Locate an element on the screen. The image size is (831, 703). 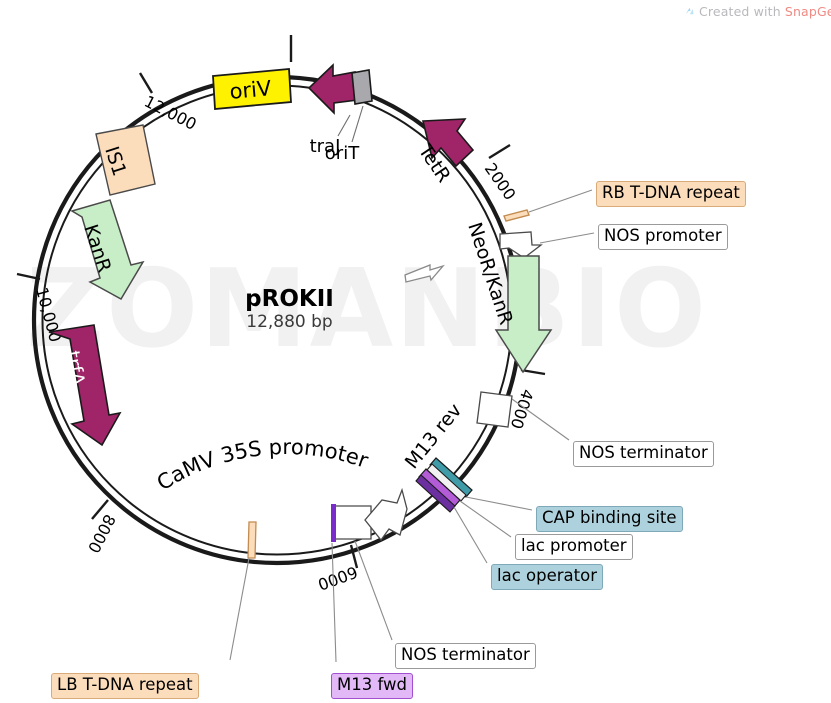
plasmid-size: 12,880 bp is located at coordinates (289, 322).